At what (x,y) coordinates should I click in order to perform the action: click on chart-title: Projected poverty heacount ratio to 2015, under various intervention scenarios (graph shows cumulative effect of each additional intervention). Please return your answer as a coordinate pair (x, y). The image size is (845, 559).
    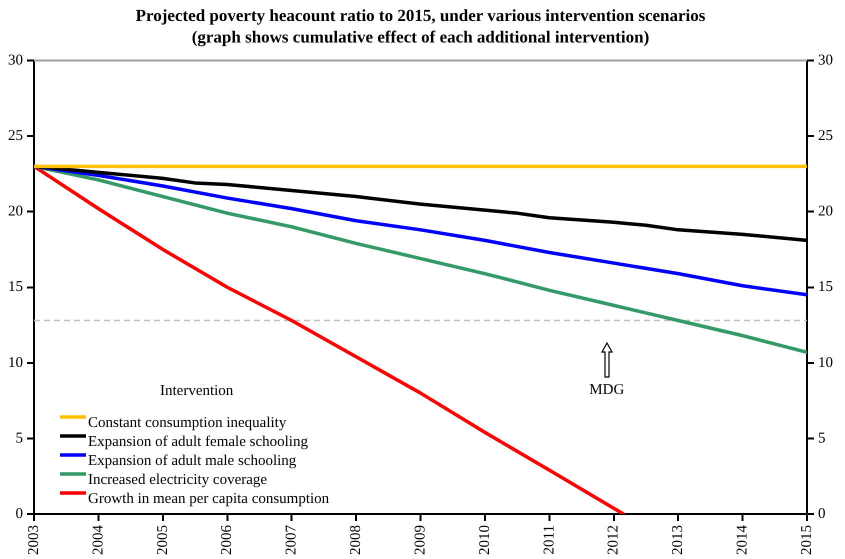
    Looking at the image, I should click on (421, 26).